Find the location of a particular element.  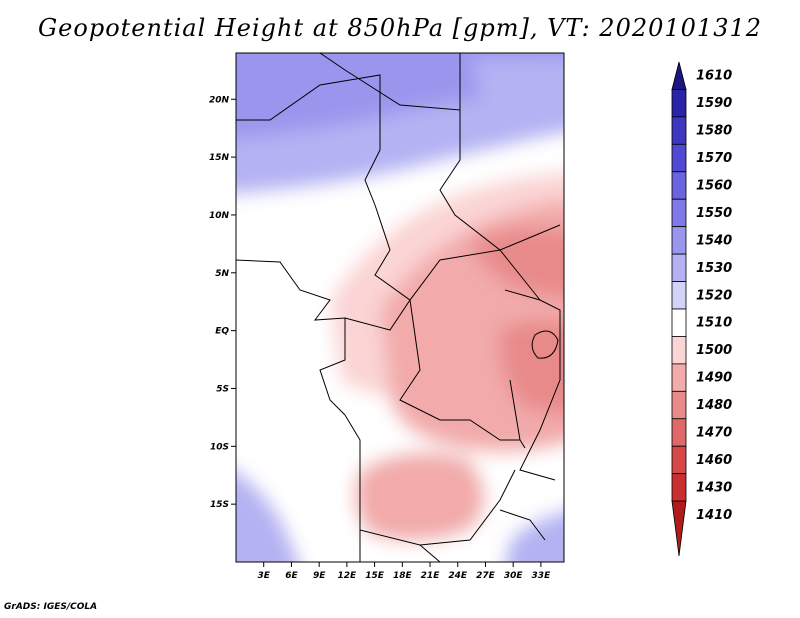

colorbar-label: 1590 is located at coordinates (714, 103).